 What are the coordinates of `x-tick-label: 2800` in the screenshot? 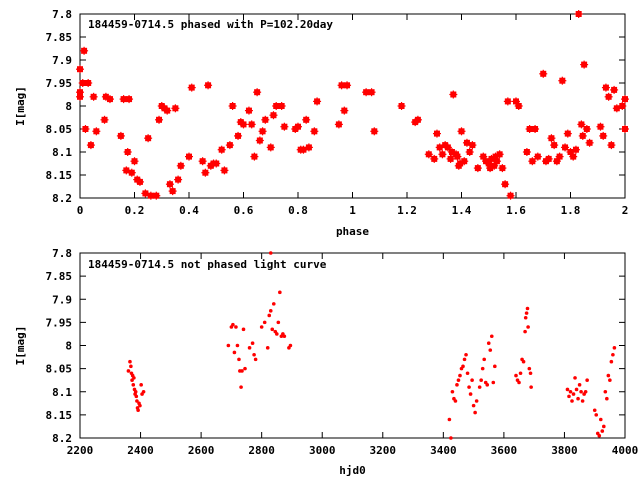 It's located at (261, 450).